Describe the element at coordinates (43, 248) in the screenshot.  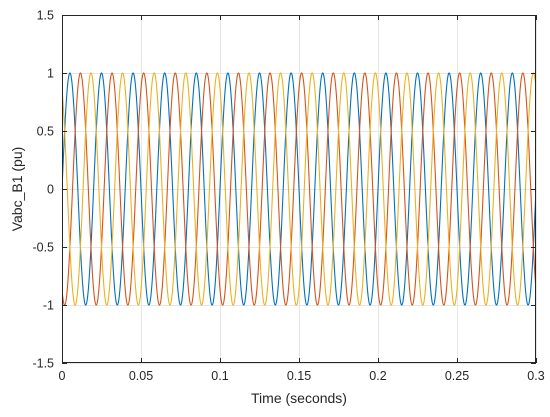
I see `y-tick-label: -0.5` at that location.